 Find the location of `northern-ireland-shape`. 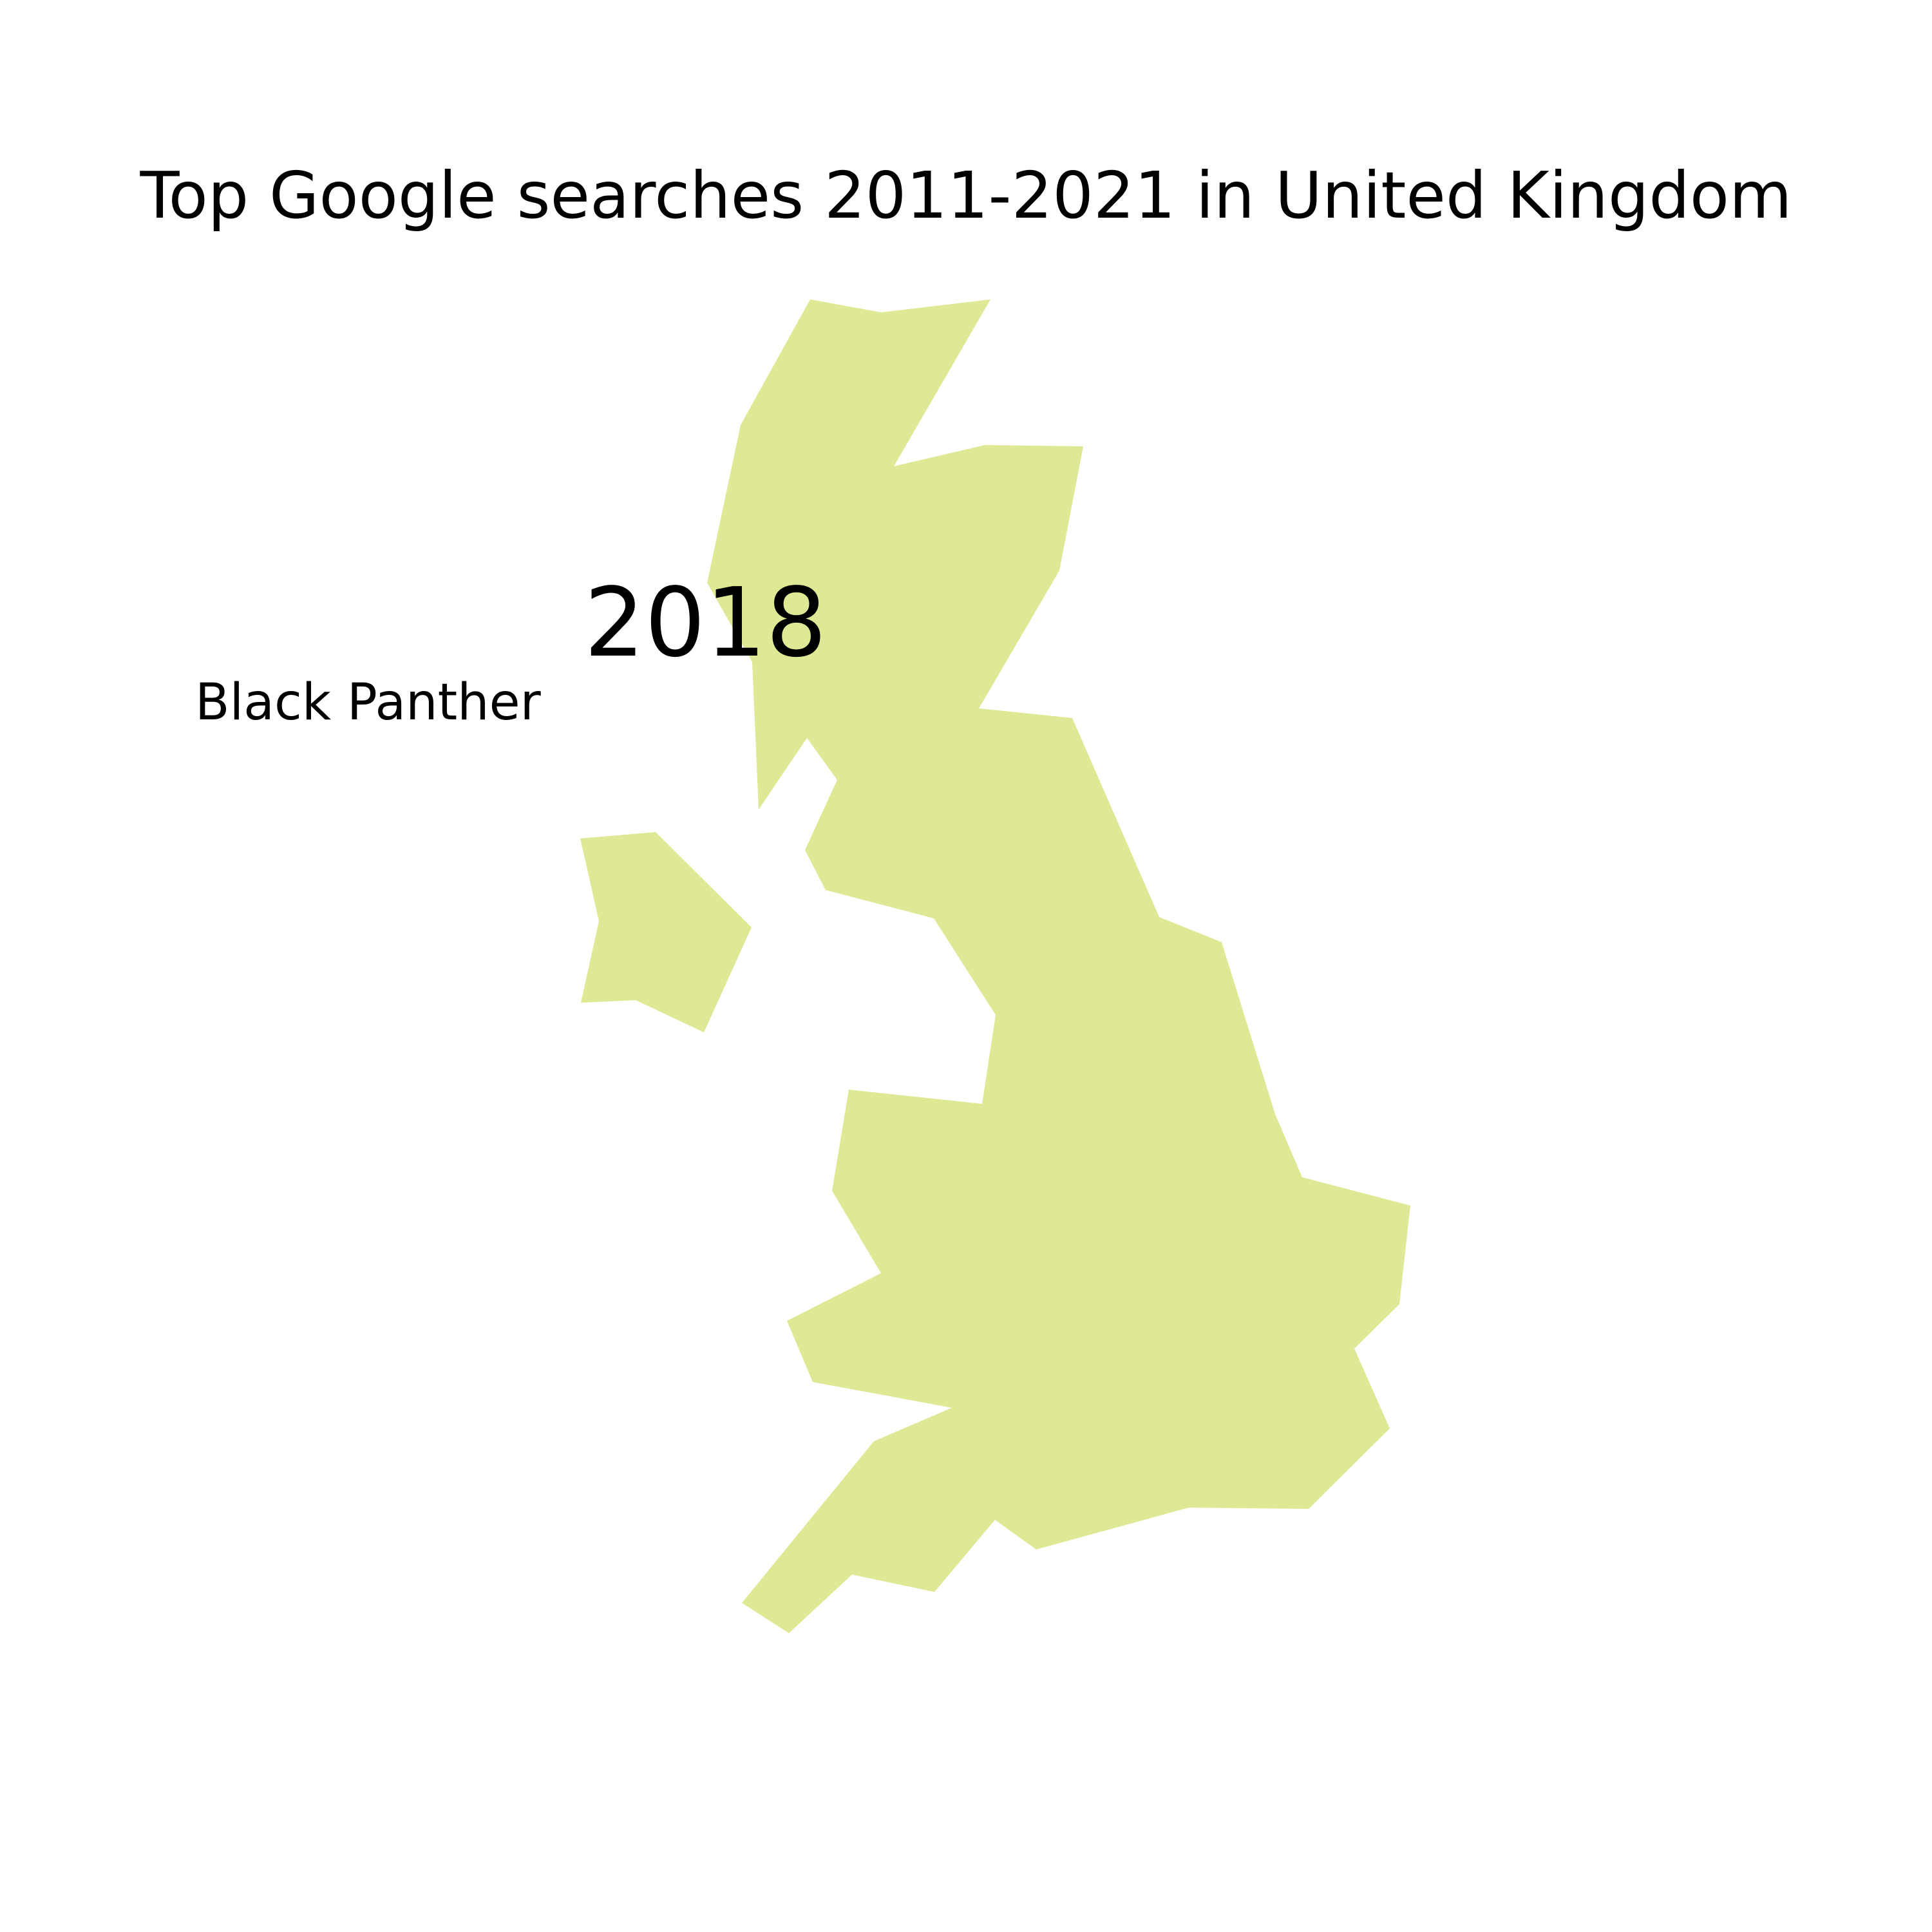

northern-ireland-shape is located at coordinates (666, 932).